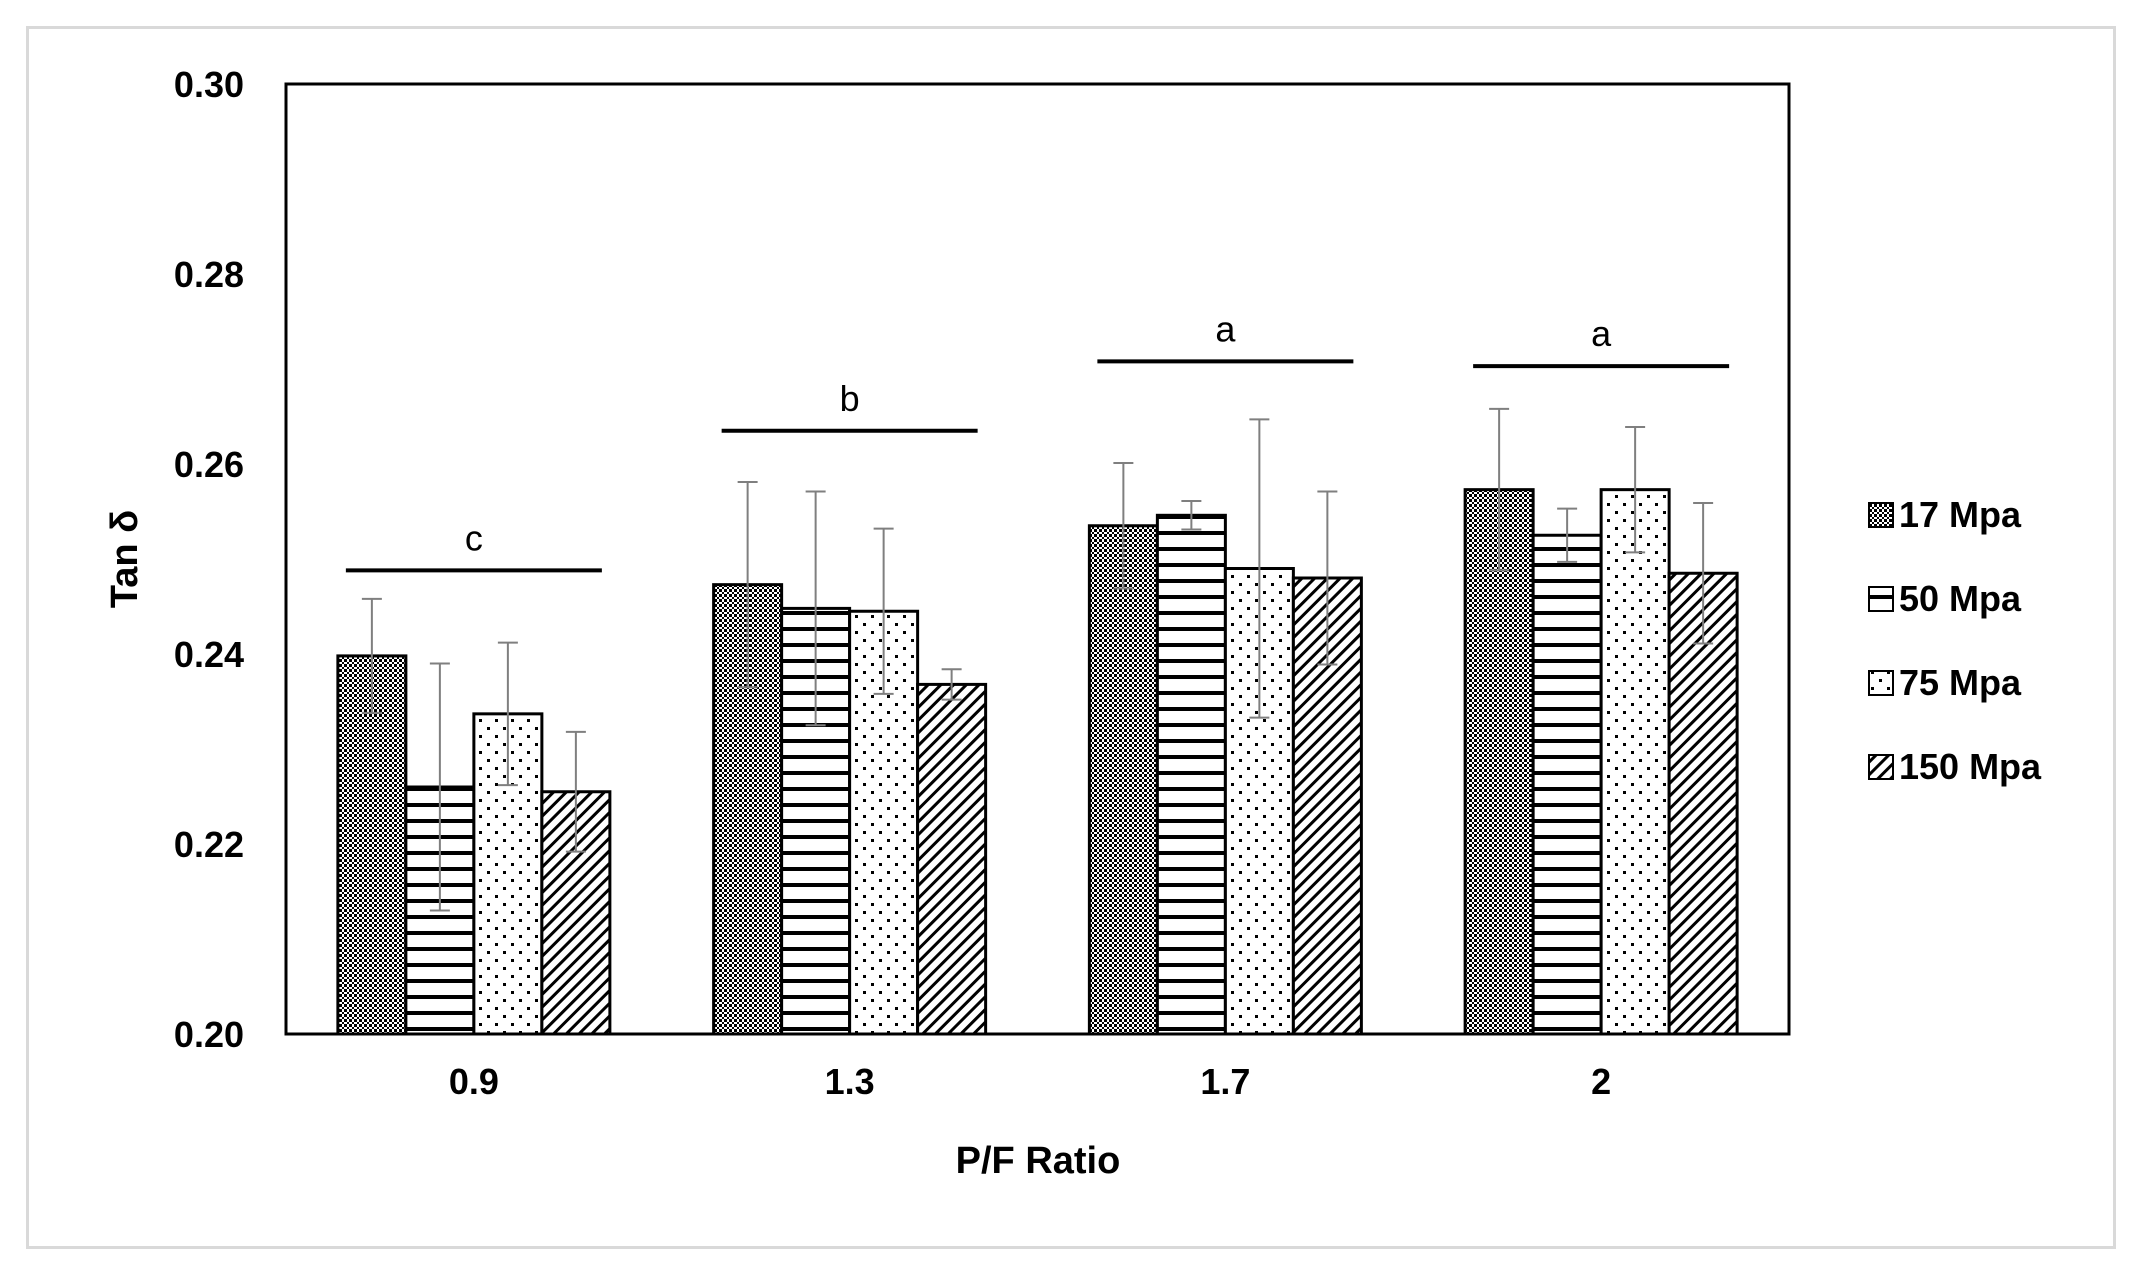  What do you see at coordinates (1030, 1081) in the screenshot?
I see `x-axis-ticks: 0.9 1.3 1.7 2` at bounding box center [1030, 1081].